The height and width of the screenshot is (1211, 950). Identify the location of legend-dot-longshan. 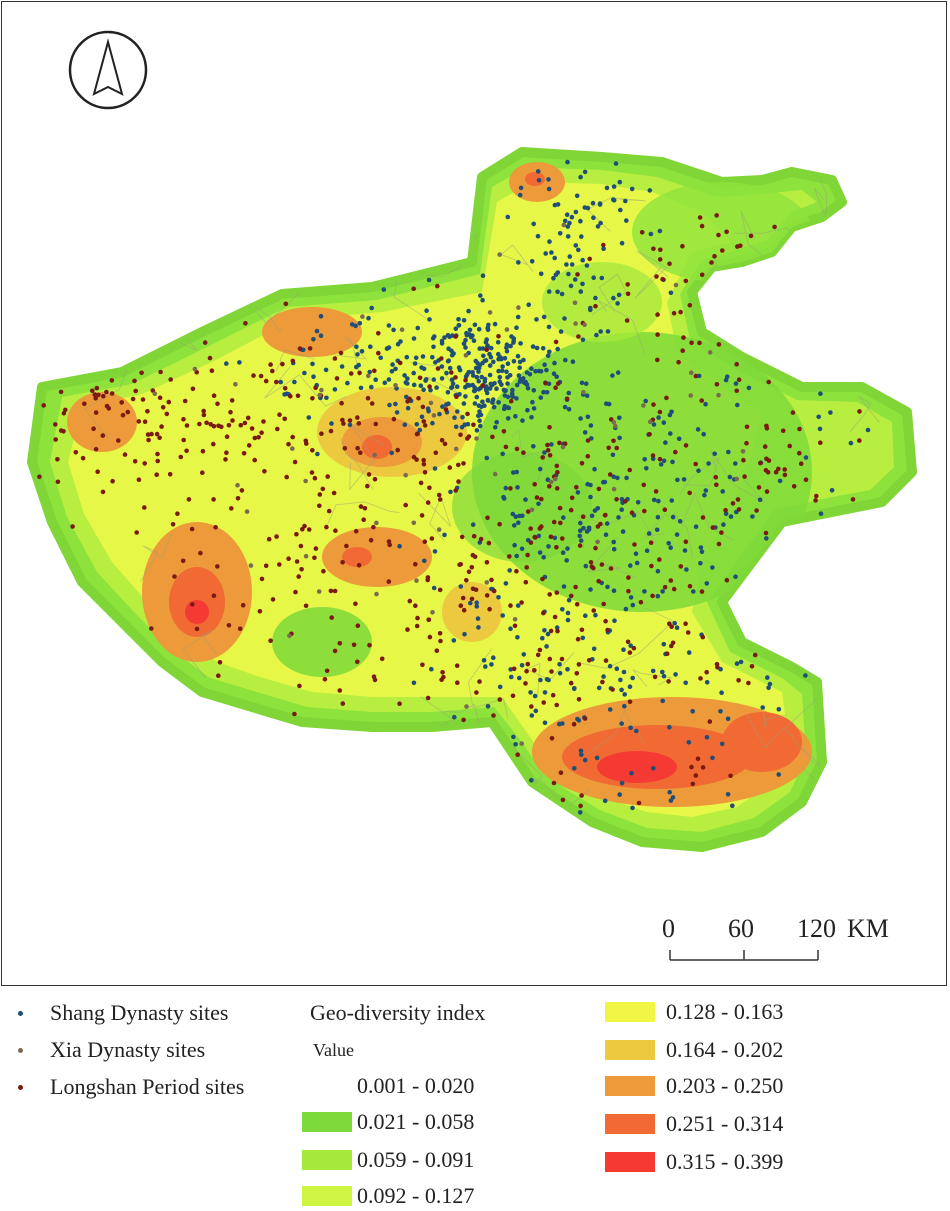
(20, 1087).